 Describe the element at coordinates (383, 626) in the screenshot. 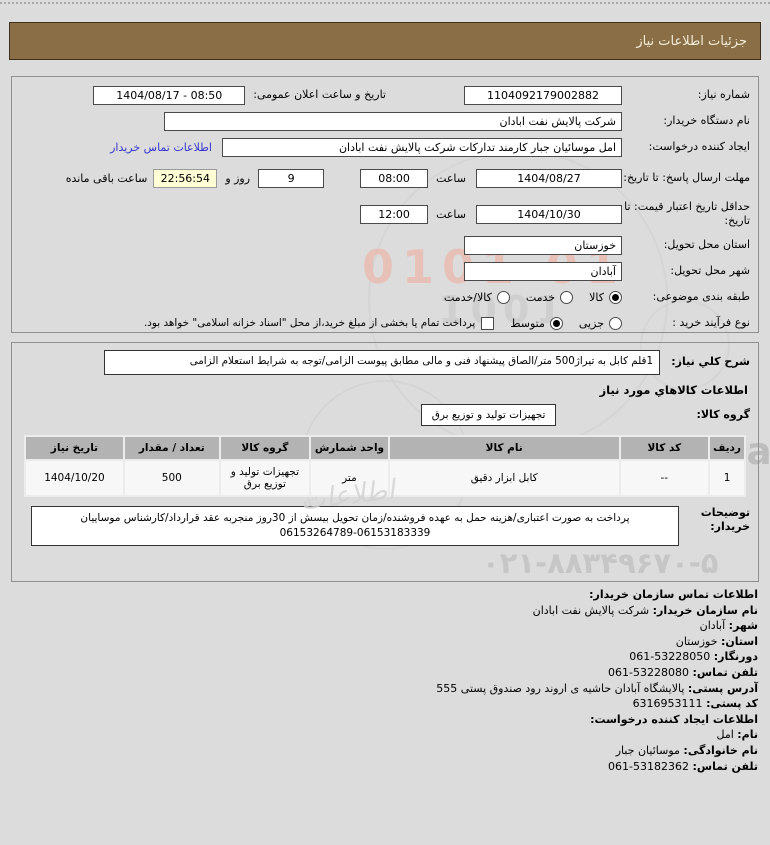

I see `contact-city-line: شهر: آبادان` at that location.